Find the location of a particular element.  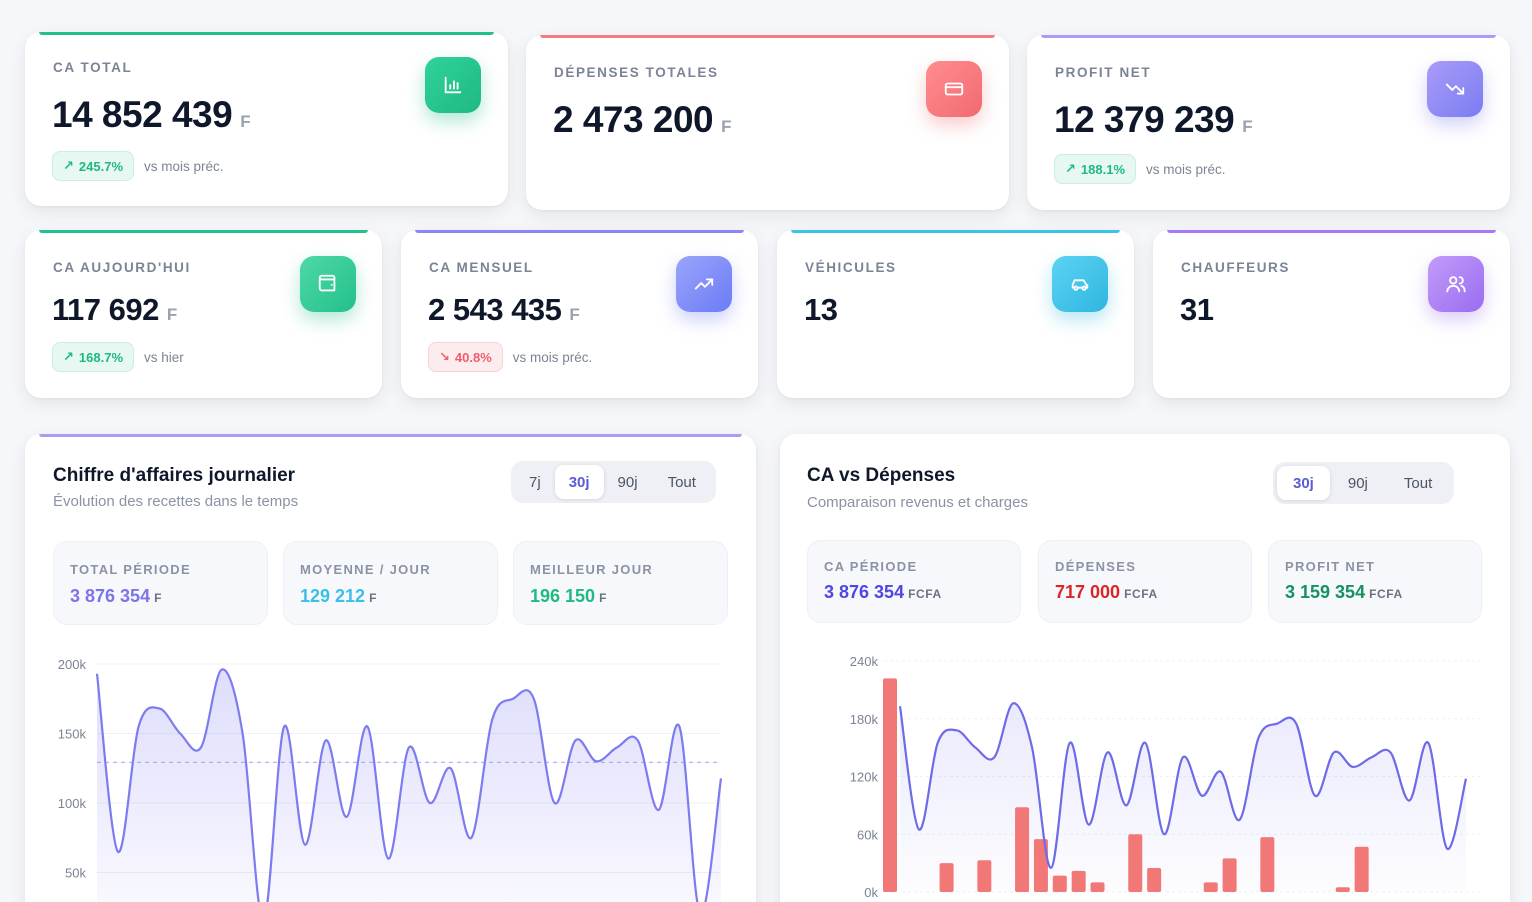

y-tick-label: 0k is located at coordinates (871, 892).